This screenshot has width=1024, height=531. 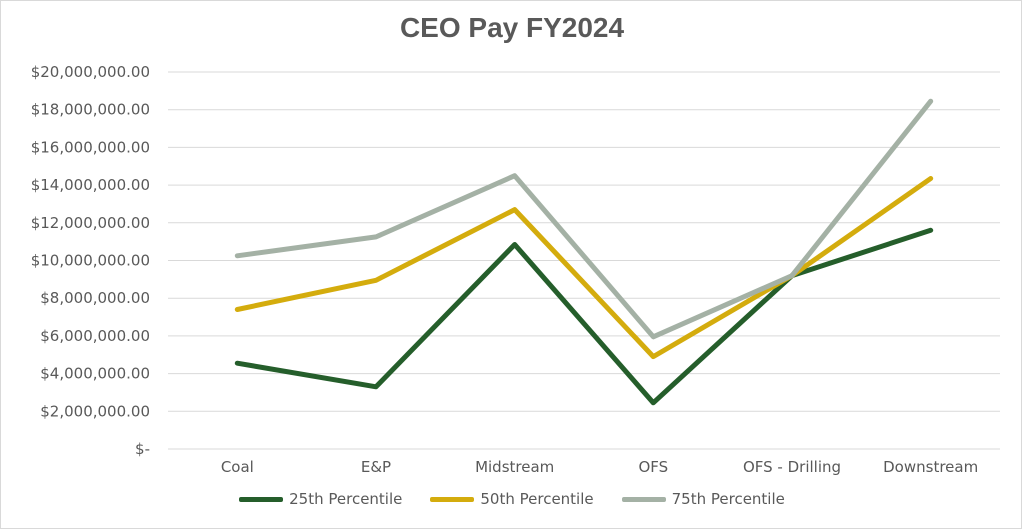 I want to click on legend-label: 75th Percentile, so click(x=728, y=499).